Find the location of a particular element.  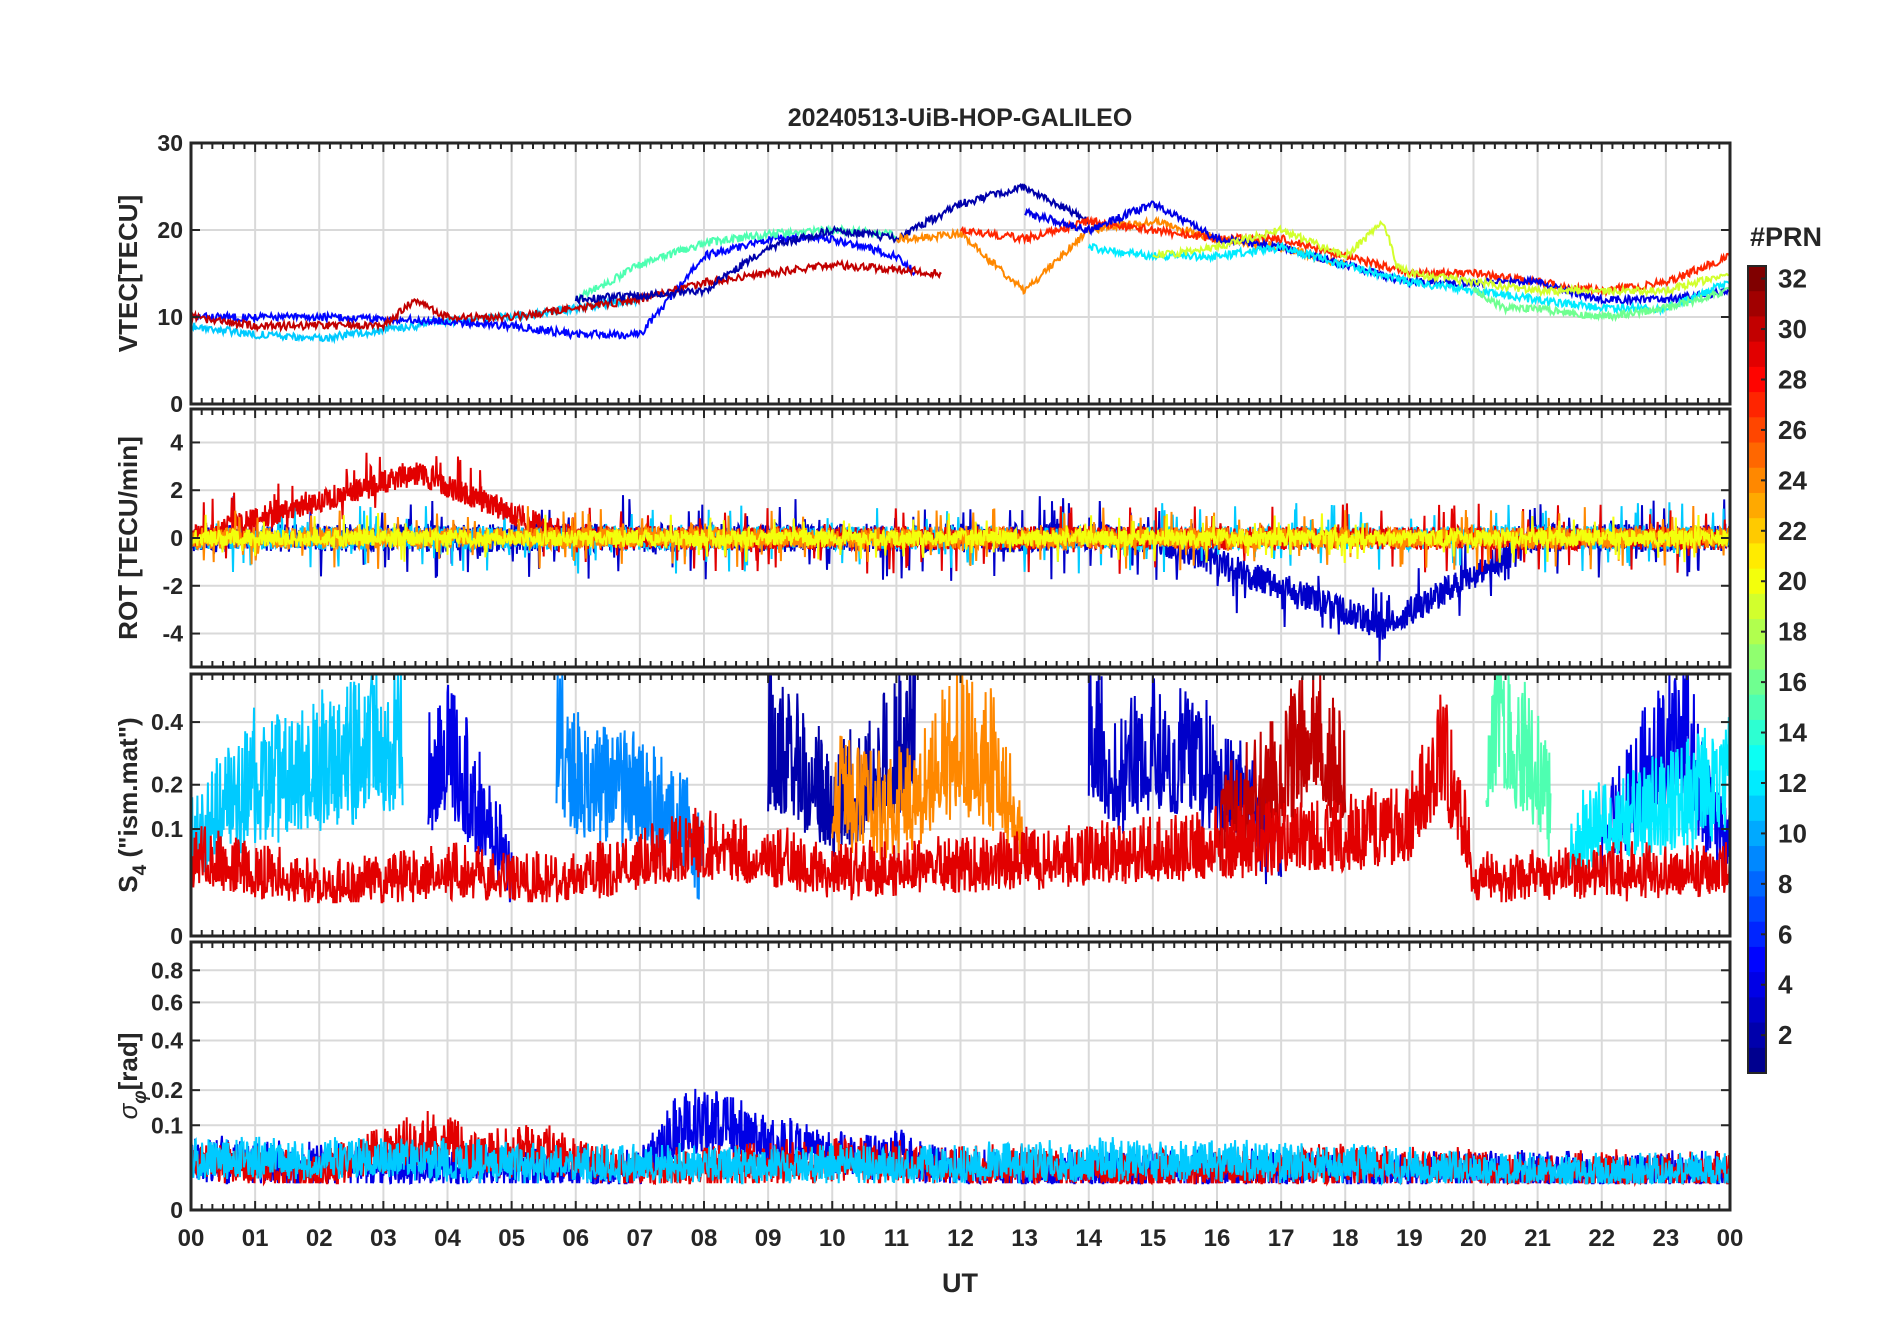

y-tick-label: 30 is located at coordinates (170, 143).